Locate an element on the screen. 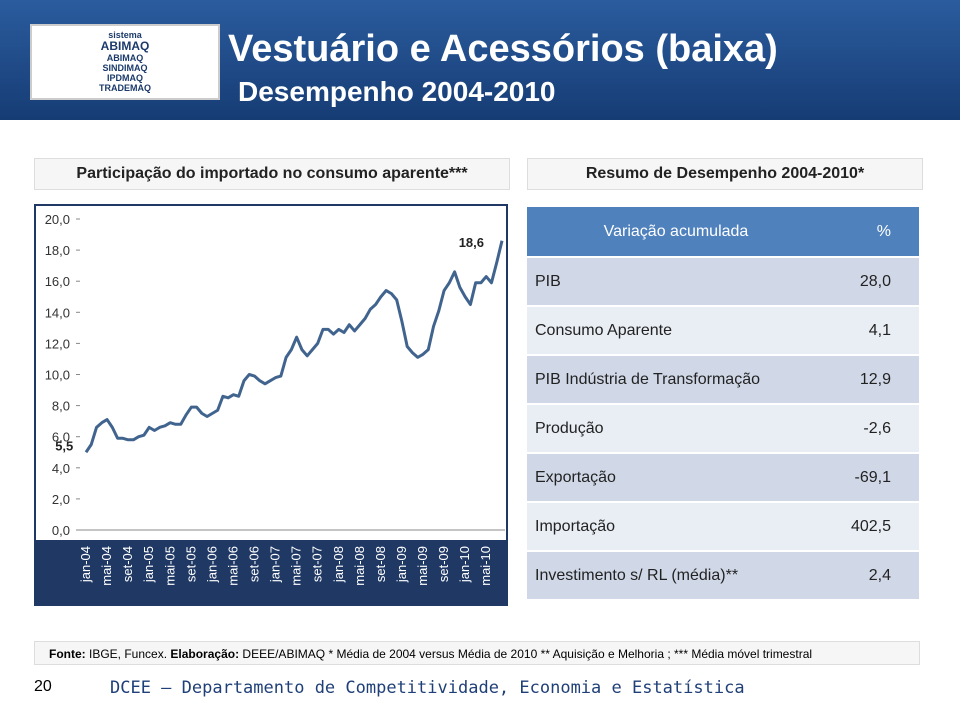  x-tick-label: set-07 is located at coordinates (317, 564).